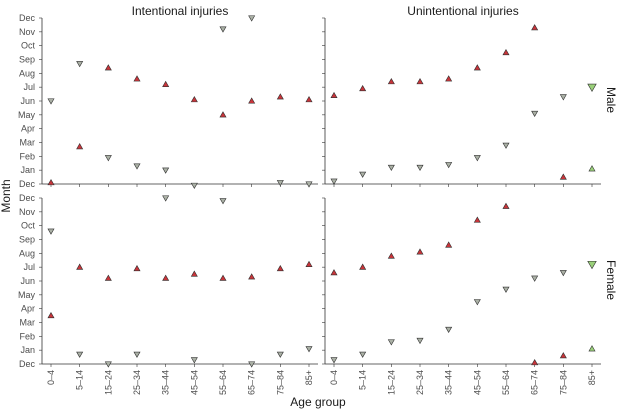 This screenshot has height=411, width=617. Describe the element at coordinates (535, 382) in the screenshot. I see `x-tick-label: 65–74` at that location.